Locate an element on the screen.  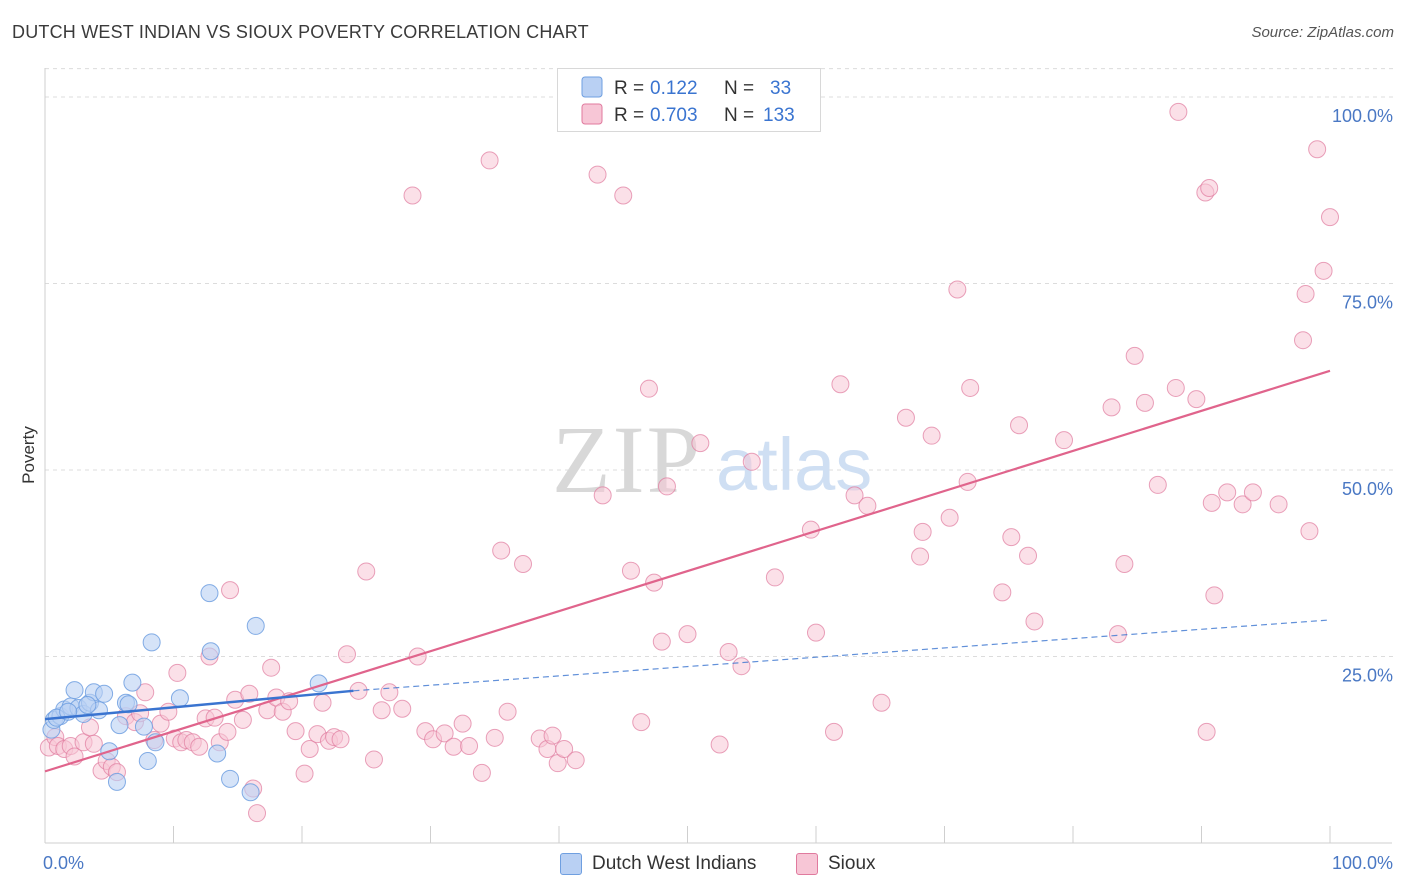
dutch-west-indians-trendline is located at coordinates (199, 705).